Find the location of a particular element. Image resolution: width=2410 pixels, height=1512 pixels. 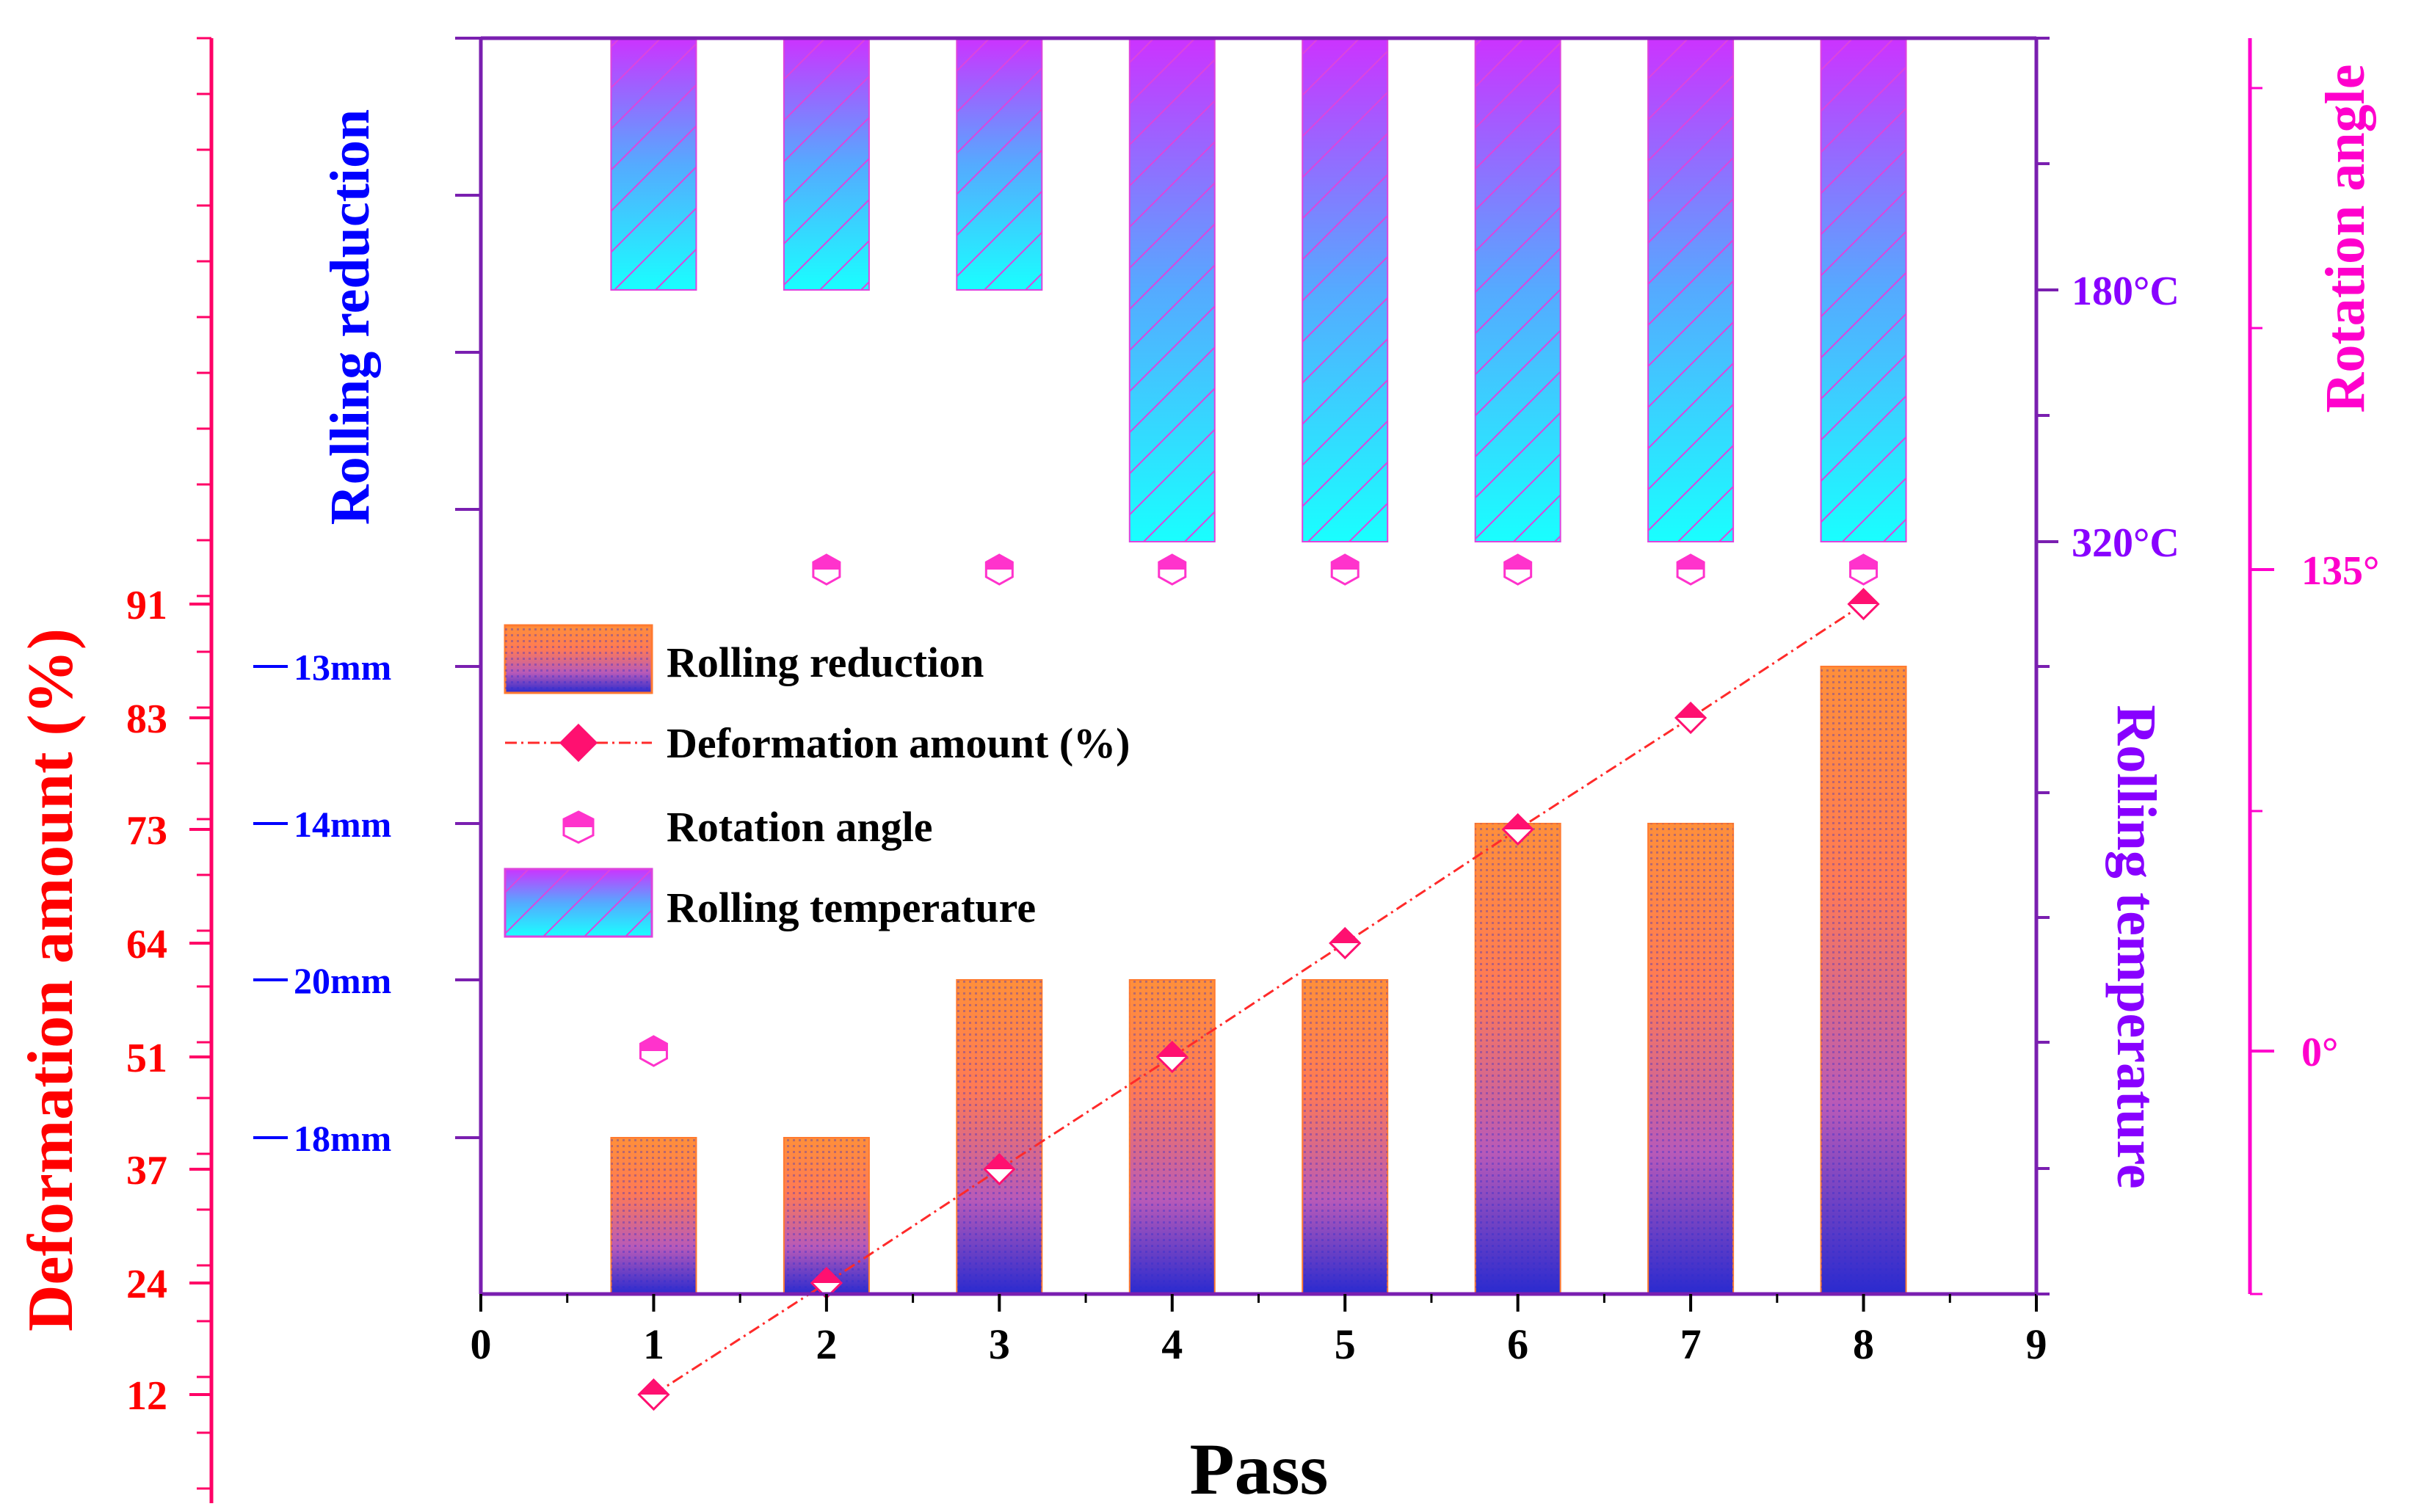

legend-item-deformation: Deformation amount (%) is located at coordinates (818, 743).